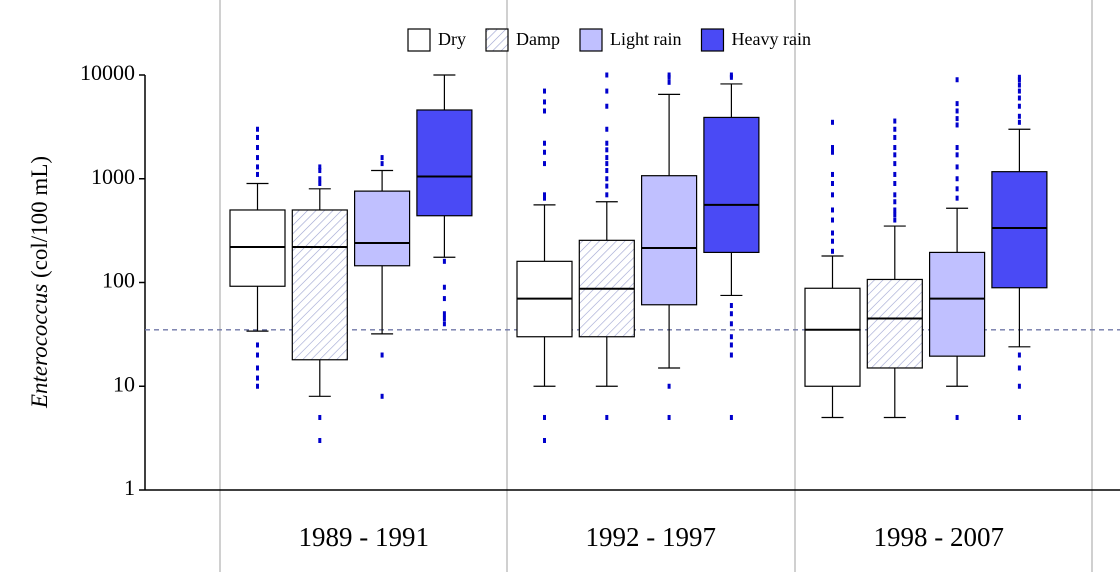 The height and width of the screenshot is (572, 1120). Describe the element at coordinates (39, 346) in the screenshot. I see `y-label-species: Enterococcus` at that location.